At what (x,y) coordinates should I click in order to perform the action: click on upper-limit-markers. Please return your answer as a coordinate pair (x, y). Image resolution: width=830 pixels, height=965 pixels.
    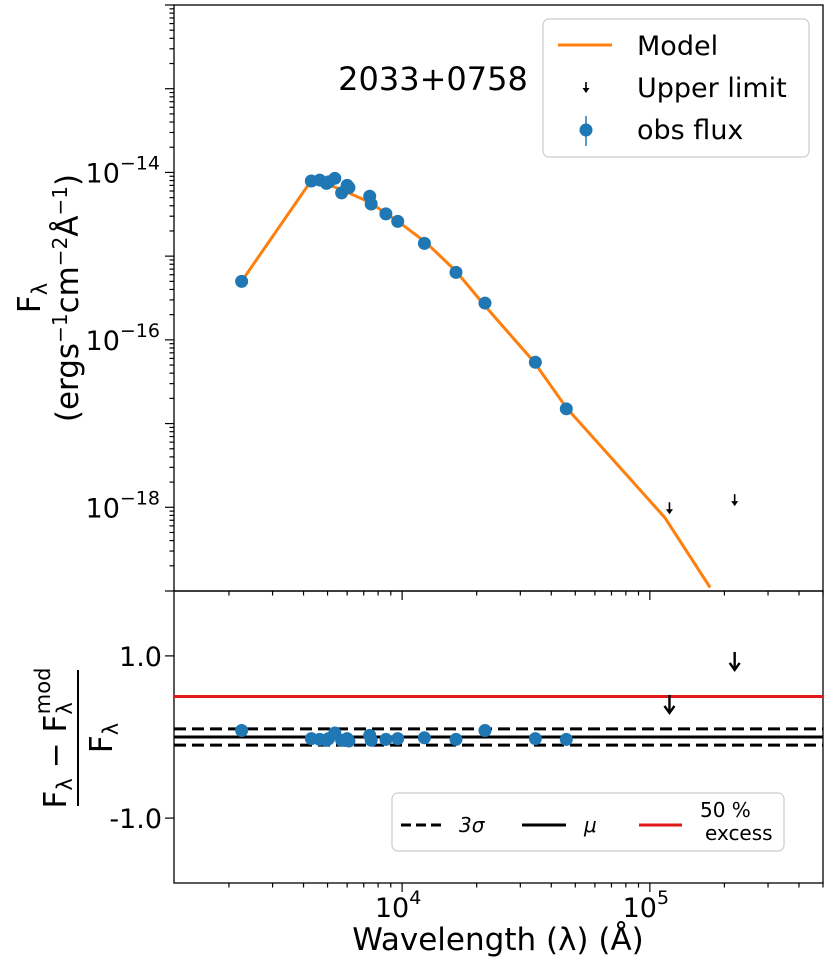
    Looking at the image, I should click on (702, 504).